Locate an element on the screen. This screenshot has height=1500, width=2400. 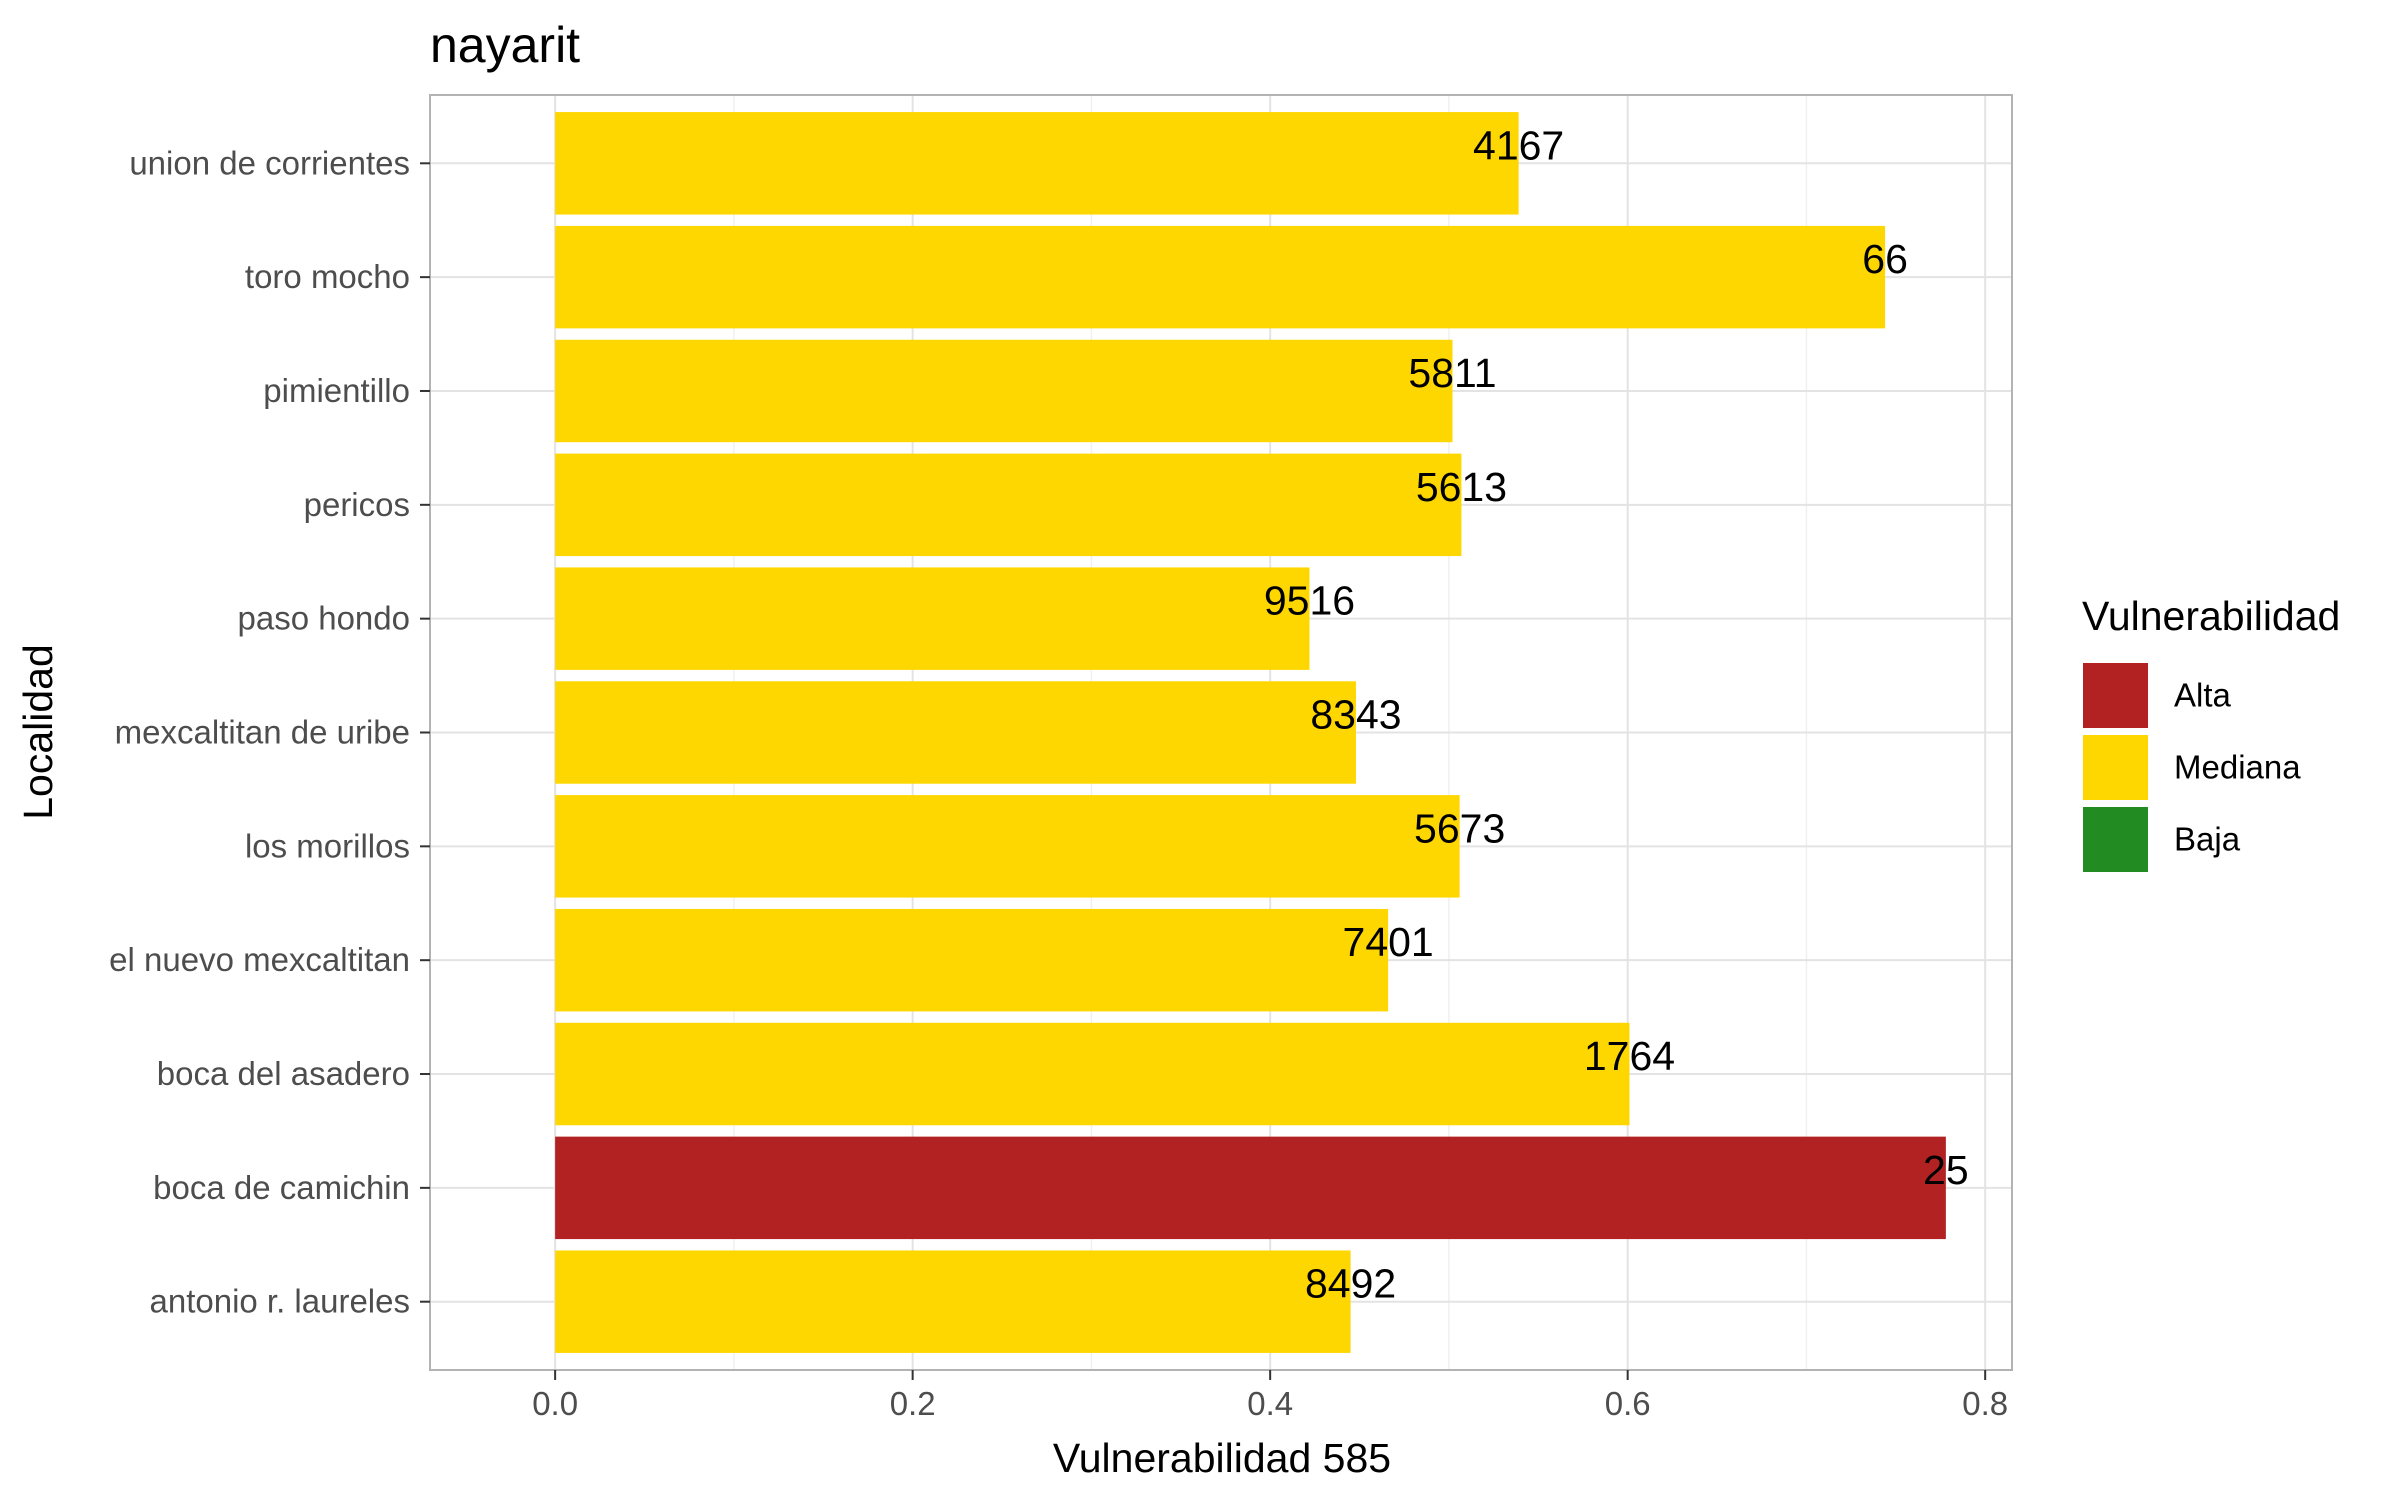
data-label: 4167 is located at coordinates (1518, 145).